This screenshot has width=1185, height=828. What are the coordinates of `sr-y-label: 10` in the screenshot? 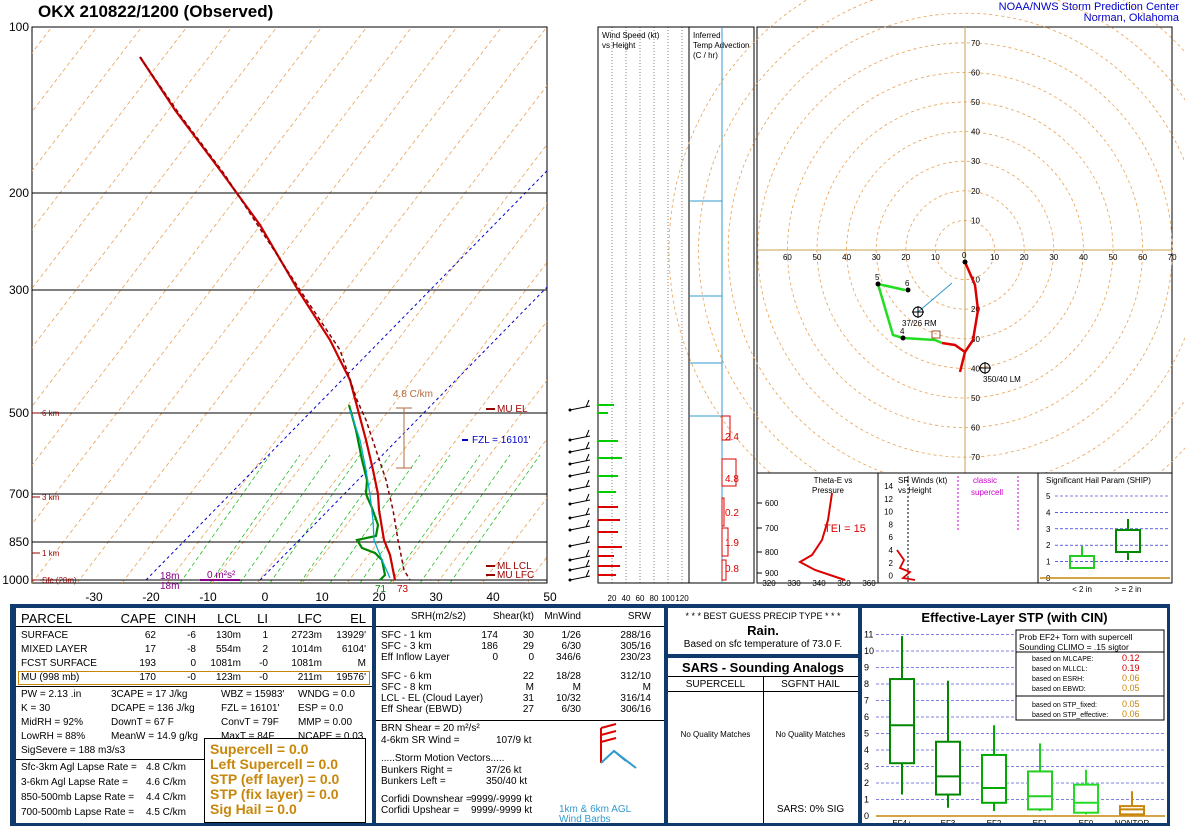 It's located at (888, 512).